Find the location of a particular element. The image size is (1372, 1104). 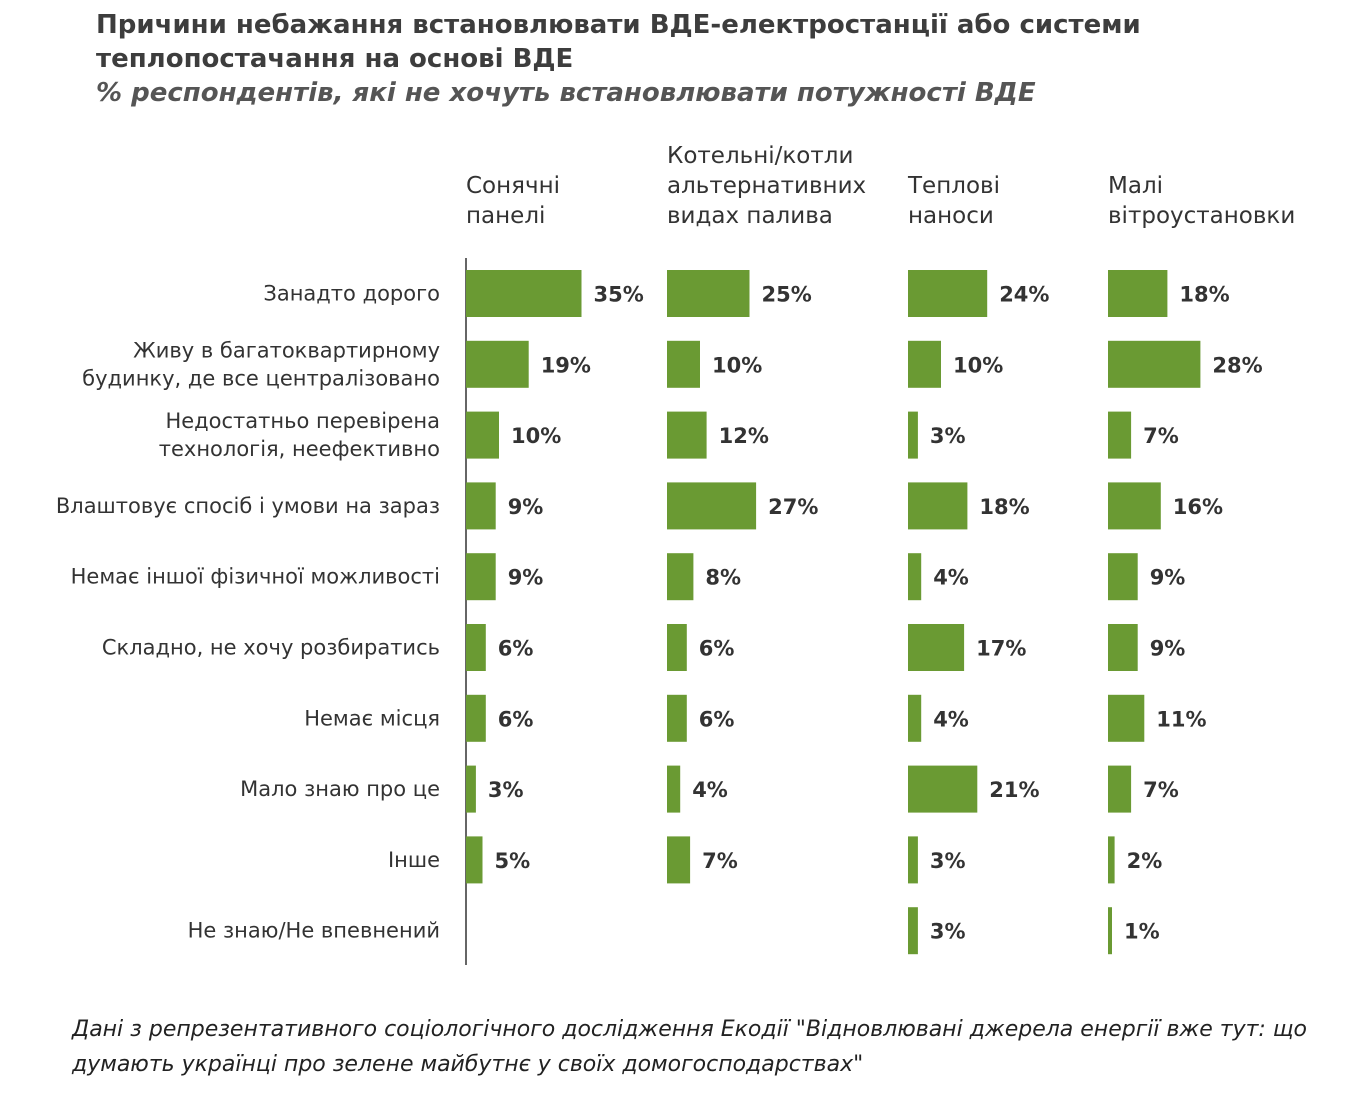

category-label: Влаштовує спосіб і умови на зараз is located at coordinates (248, 506).